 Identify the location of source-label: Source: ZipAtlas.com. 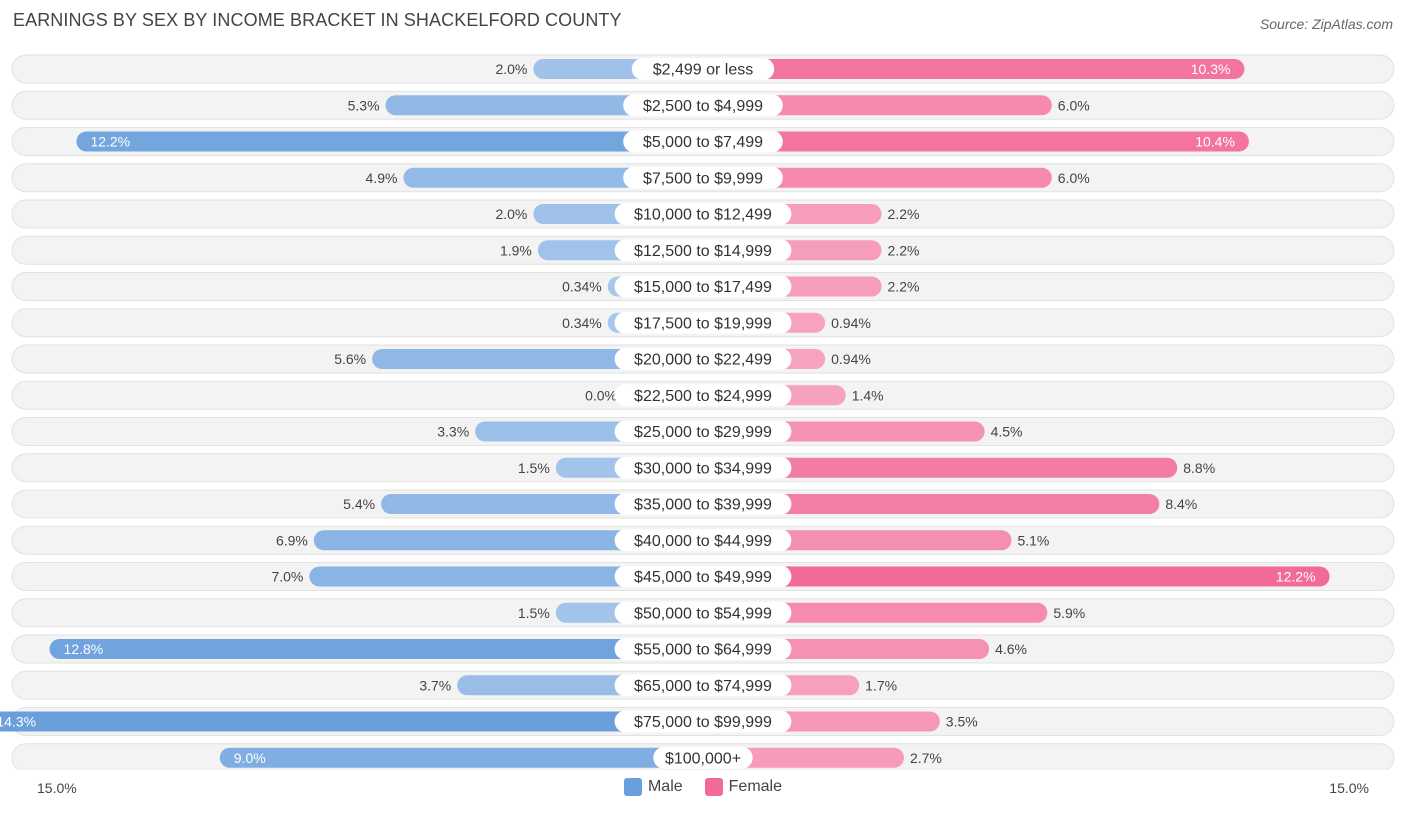
(1326, 24).